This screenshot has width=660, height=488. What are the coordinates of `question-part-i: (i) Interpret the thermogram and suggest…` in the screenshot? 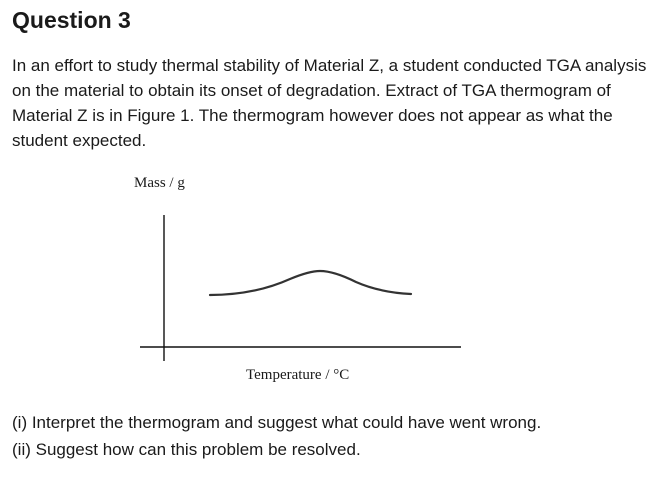 It's located at (277, 422).